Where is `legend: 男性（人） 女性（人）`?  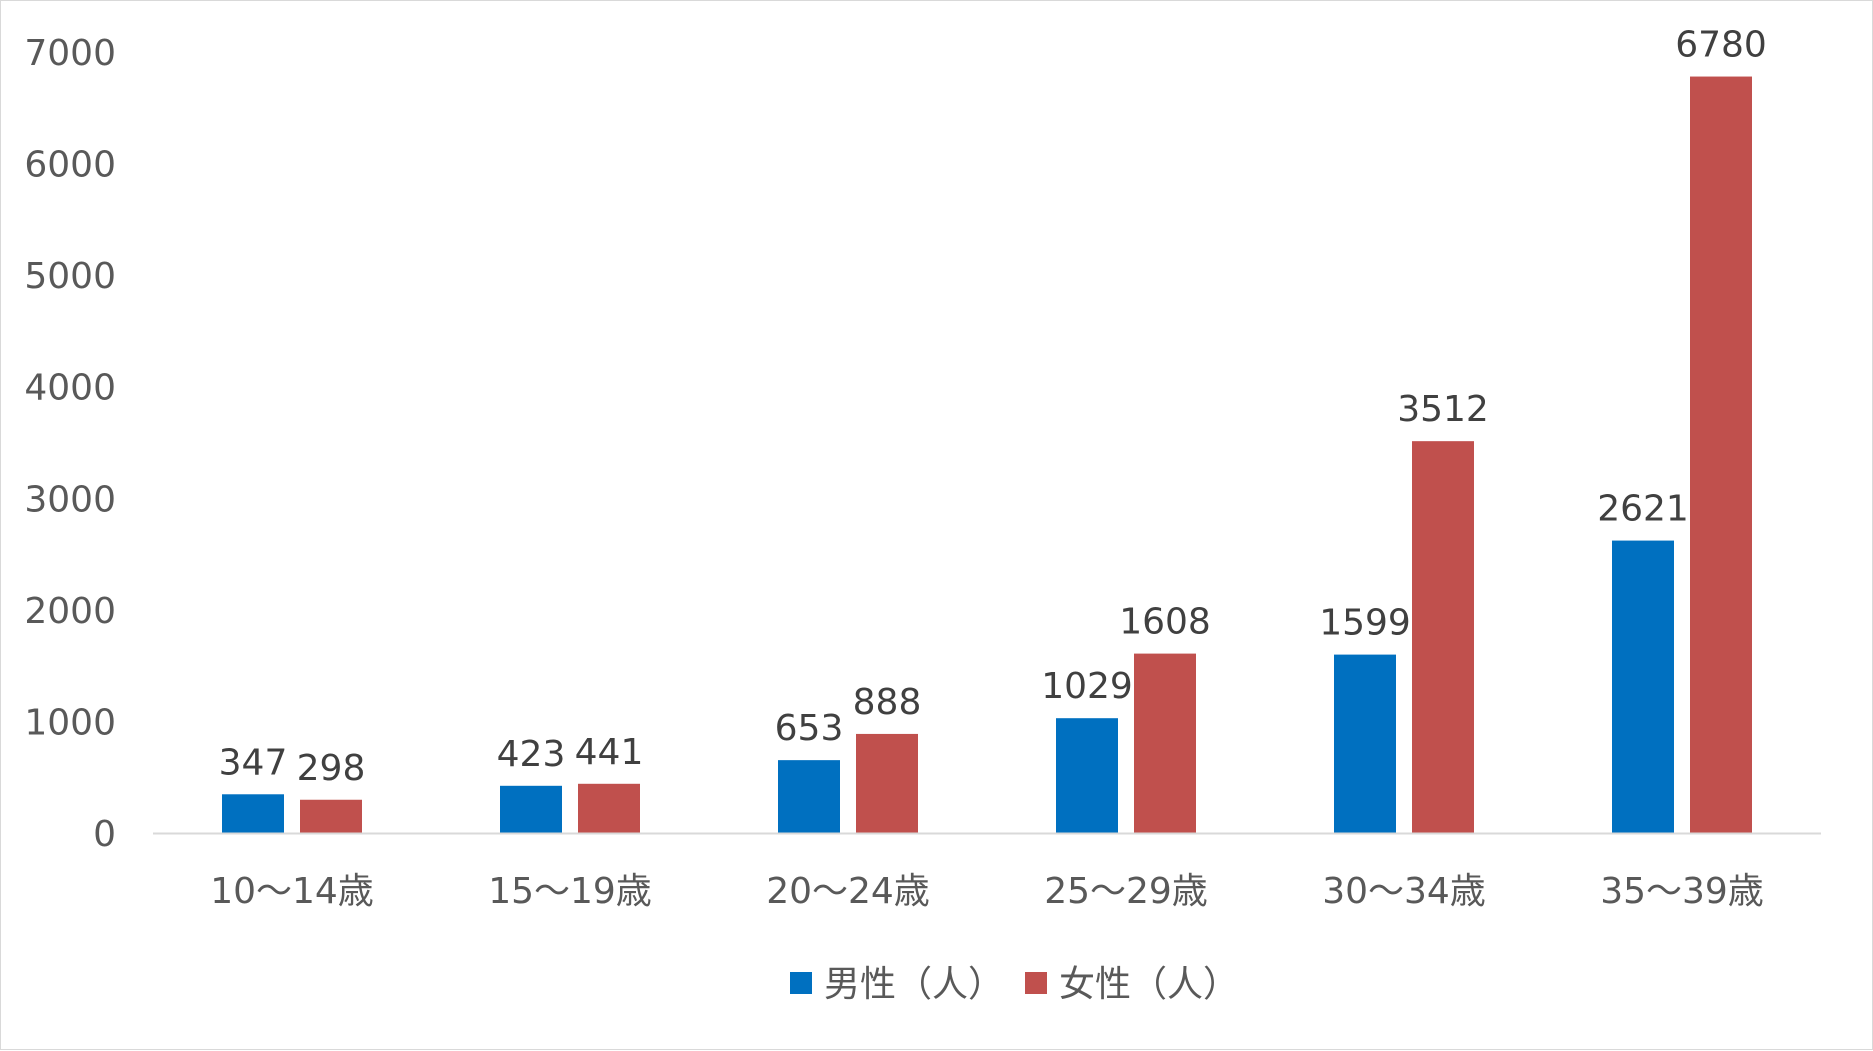
legend: 男性（人） 女性（人） is located at coordinates (1014, 984).